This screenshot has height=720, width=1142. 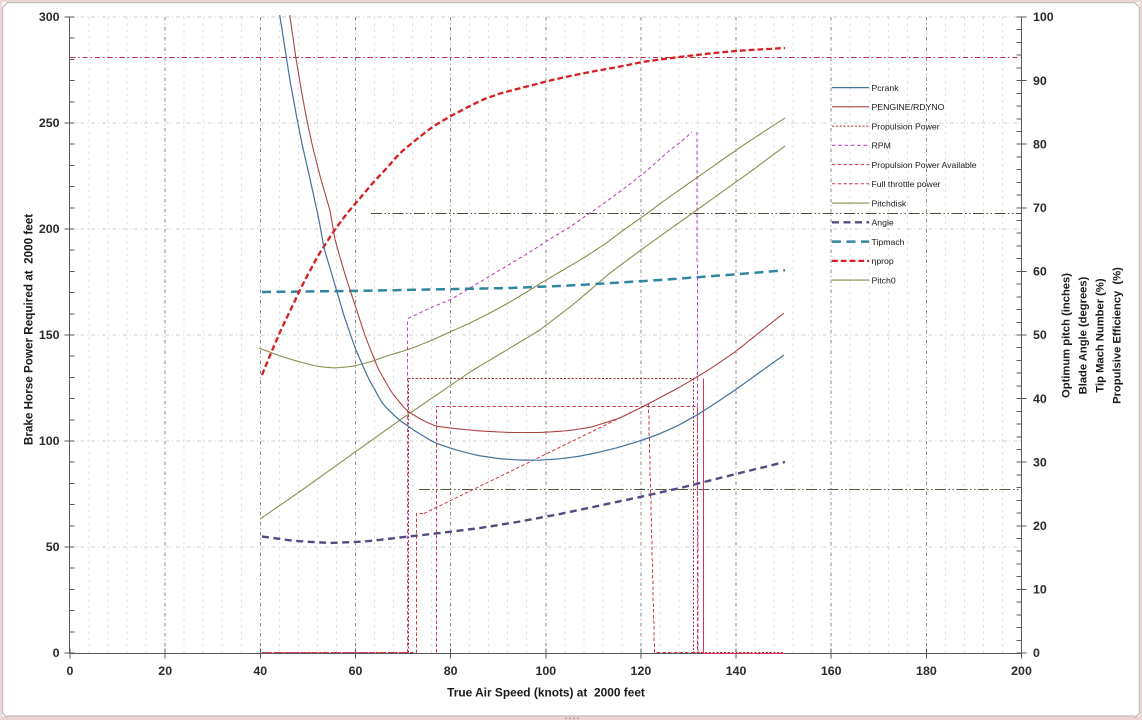 What do you see at coordinates (906, 126) in the screenshot?
I see `svg-text: Propulsion Power` at bounding box center [906, 126].